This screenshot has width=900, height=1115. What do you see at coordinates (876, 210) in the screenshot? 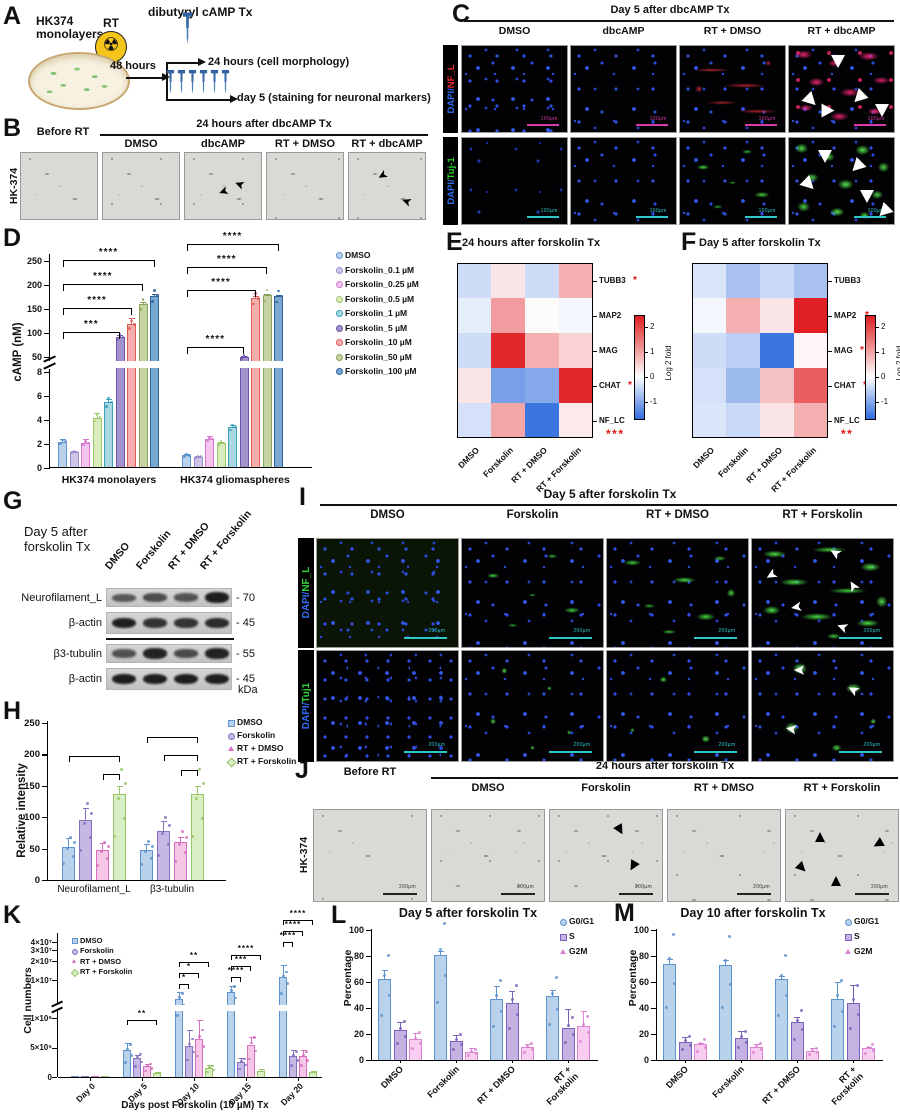
I see `scale-label: 100µm` at bounding box center [876, 210].